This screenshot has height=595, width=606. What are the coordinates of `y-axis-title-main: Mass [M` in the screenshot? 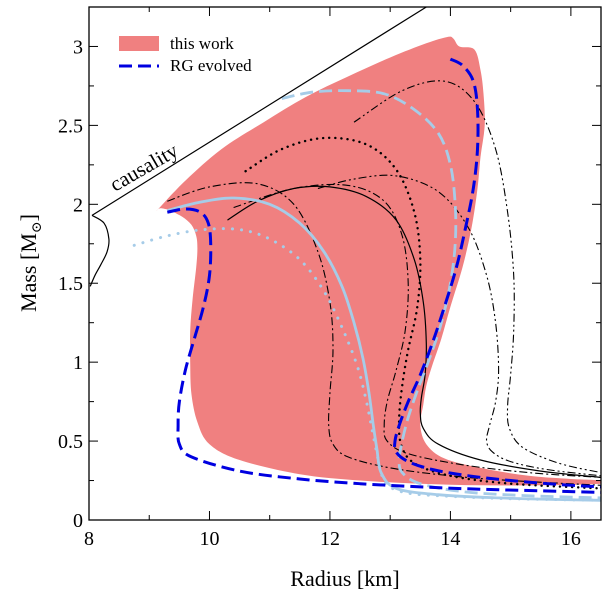 It's located at (28, 272).